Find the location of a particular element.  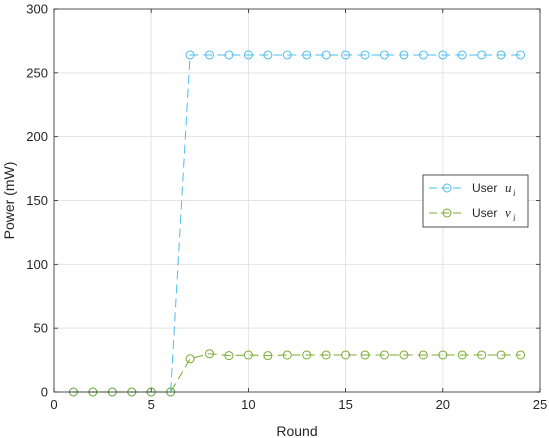

y-axis-label: Power (mW) is located at coordinates (9, 201).